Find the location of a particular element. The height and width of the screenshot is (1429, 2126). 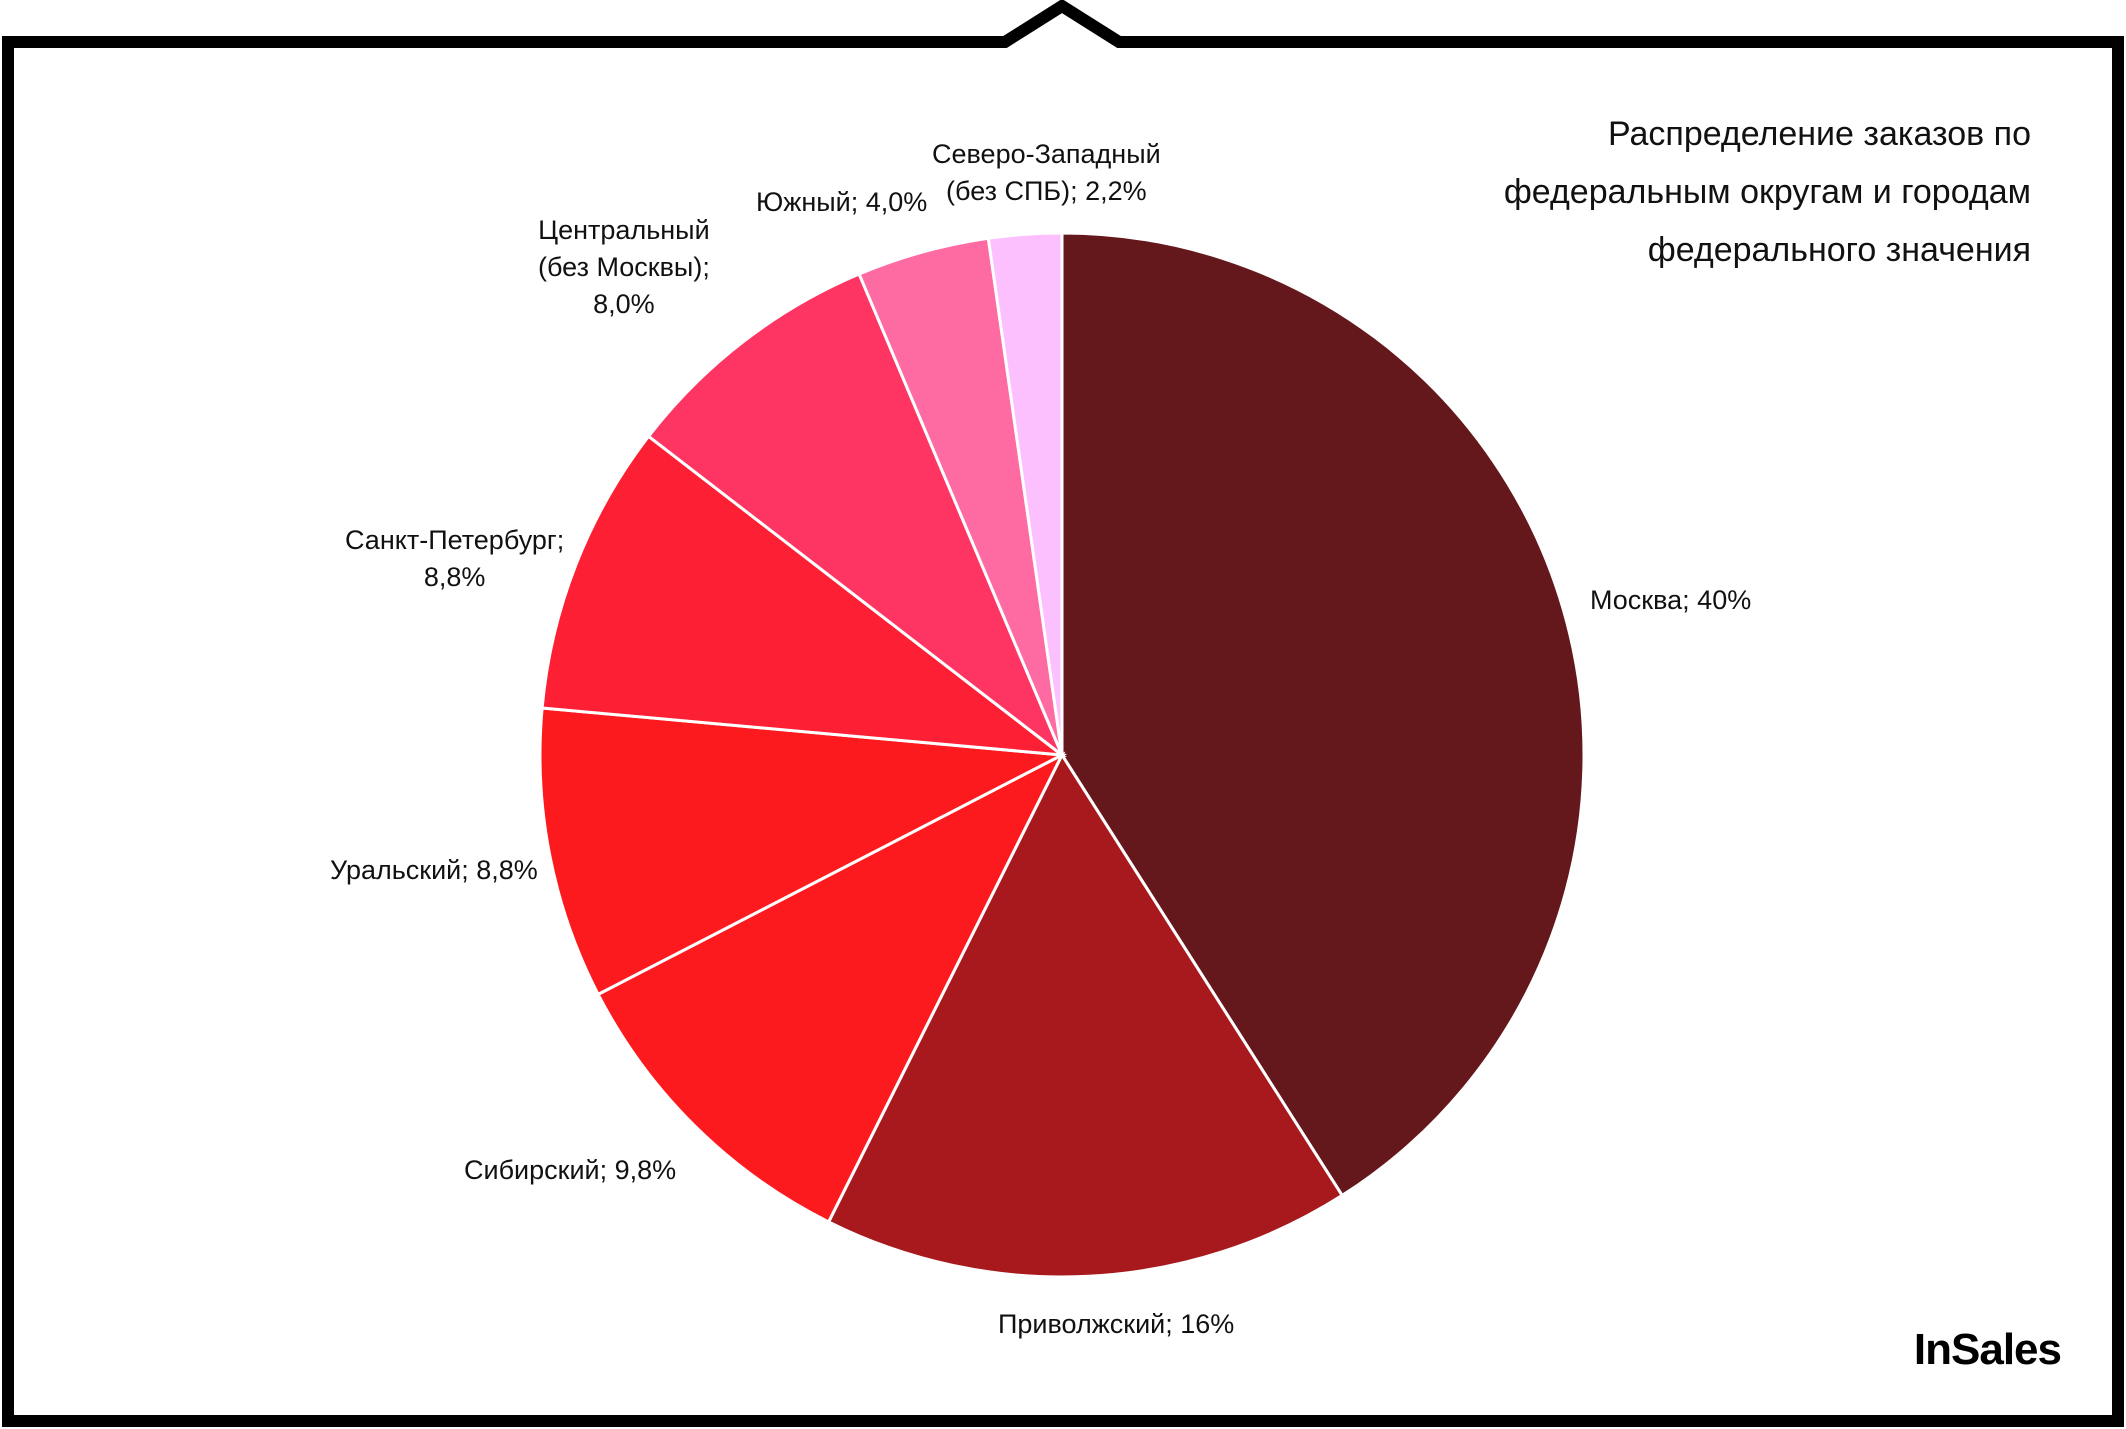

slice-label-privolzhsky: Приволжский; 16% is located at coordinates (1116, 1324).